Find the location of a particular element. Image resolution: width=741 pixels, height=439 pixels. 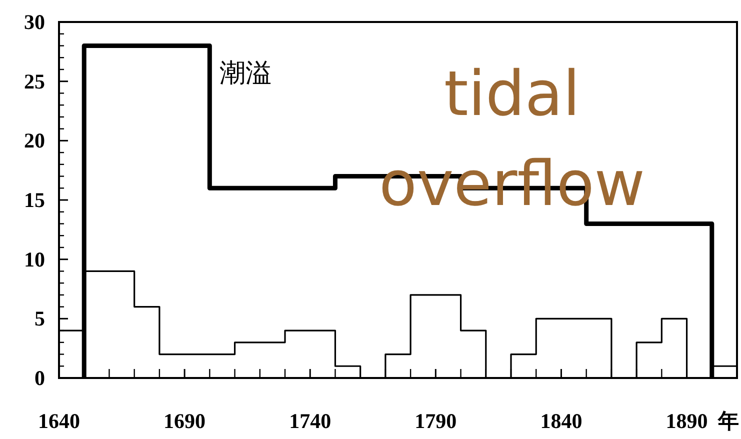

y-tick-label: 10 is located at coordinates (34, 259).